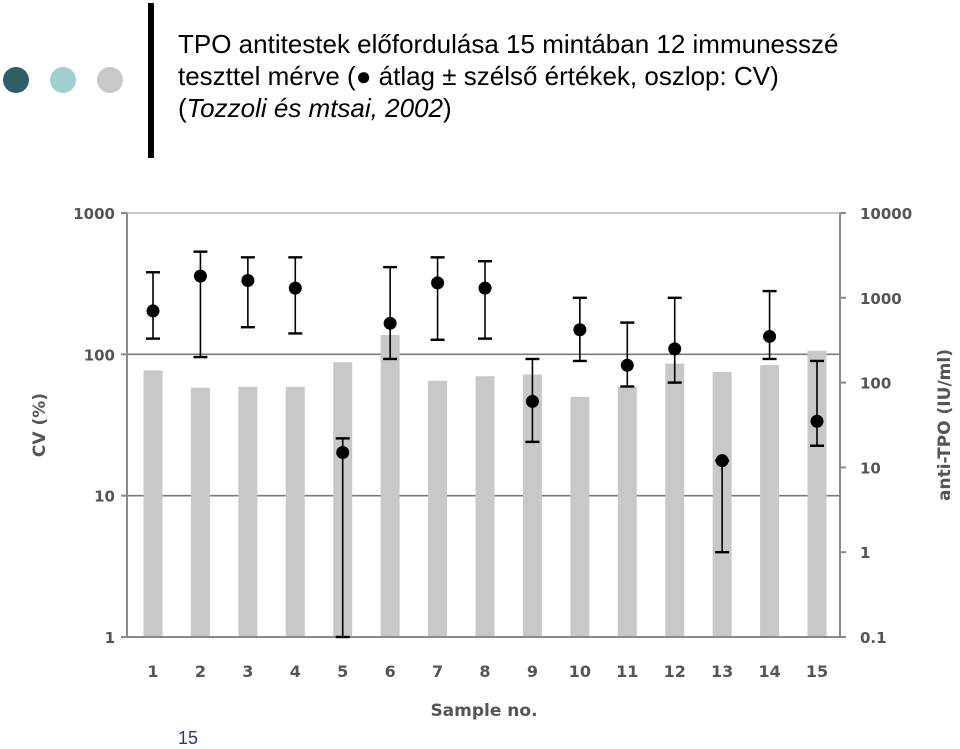 This screenshot has height=749, width=960. Describe the element at coordinates (182, 108) in the screenshot. I see `citation-open: (` at that location.